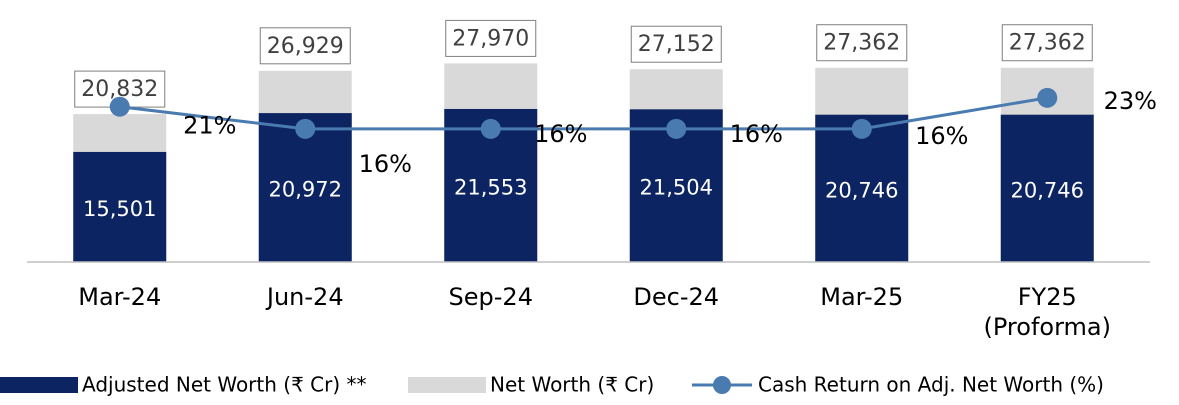 This screenshot has width=1179, height=405. What do you see at coordinates (862, 297) in the screenshot?
I see `x-tick-label: Mar-25` at bounding box center [862, 297].